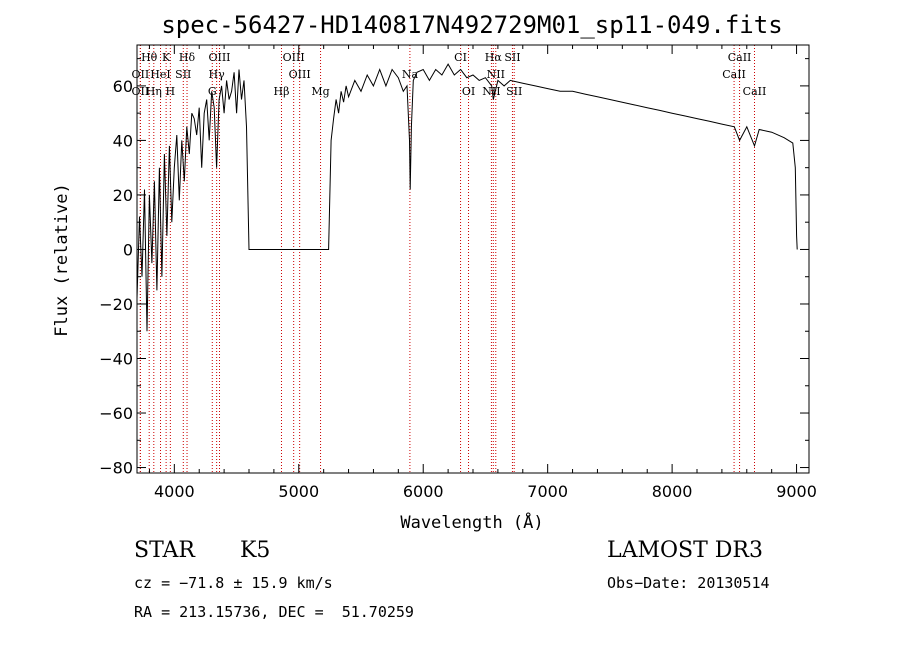 The image size is (900, 649). Describe the element at coordinates (688, 583) in the screenshot. I see `observation-date: Obs−Date: 20130514` at that location.